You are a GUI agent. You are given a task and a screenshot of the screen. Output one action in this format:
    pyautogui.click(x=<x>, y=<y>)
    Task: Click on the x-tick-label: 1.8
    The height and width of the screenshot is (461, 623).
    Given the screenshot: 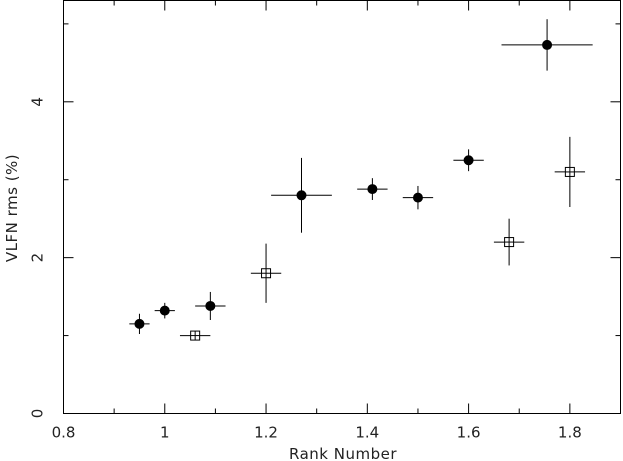 What is the action you would take?
    pyautogui.click(x=570, y=433)
    